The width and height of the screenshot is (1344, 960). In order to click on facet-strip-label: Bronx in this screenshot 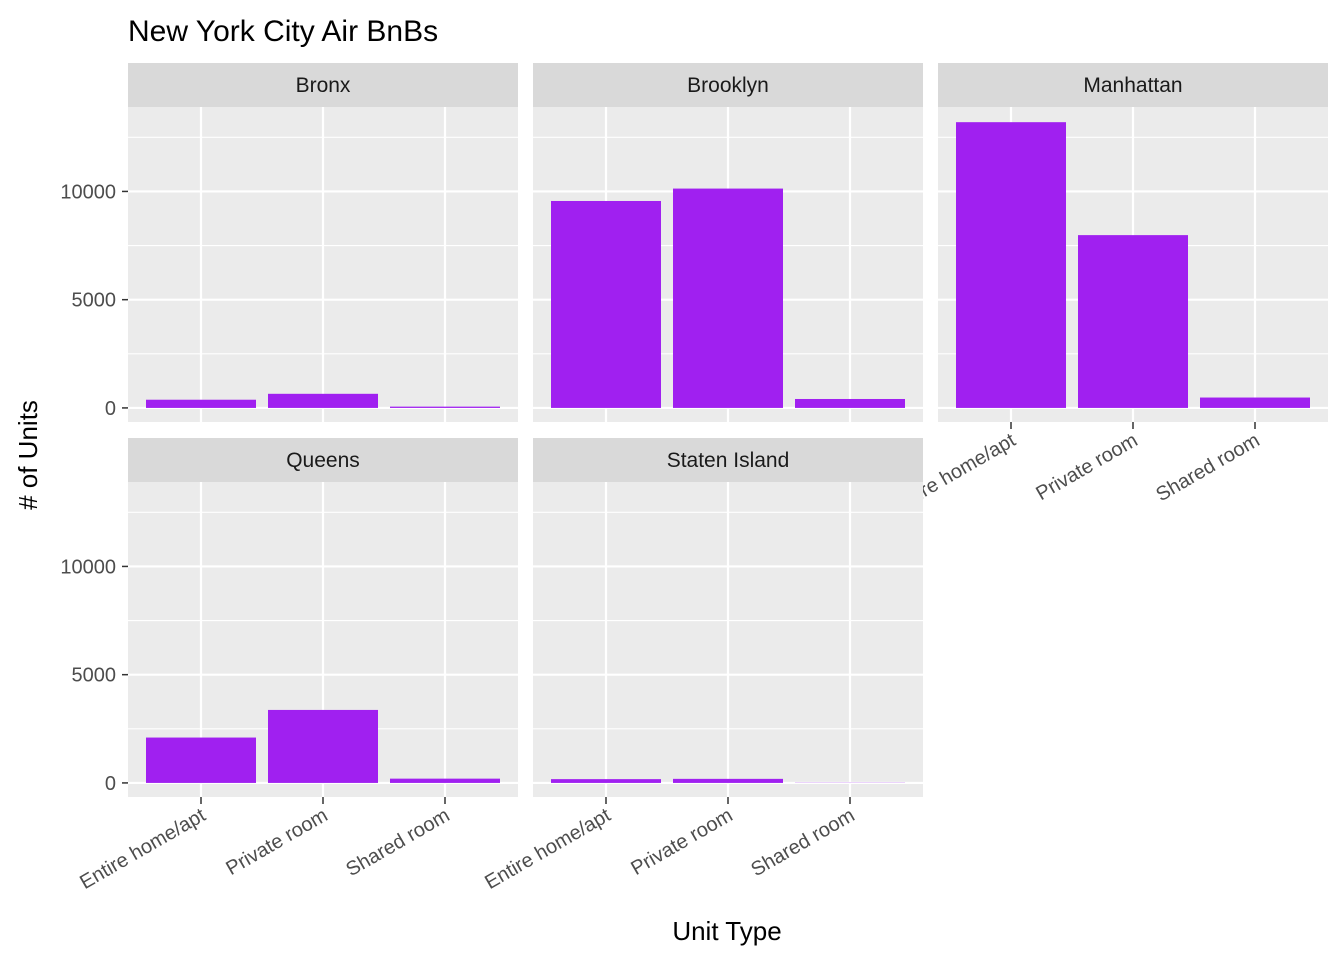, I will do `click(323, 85)`.